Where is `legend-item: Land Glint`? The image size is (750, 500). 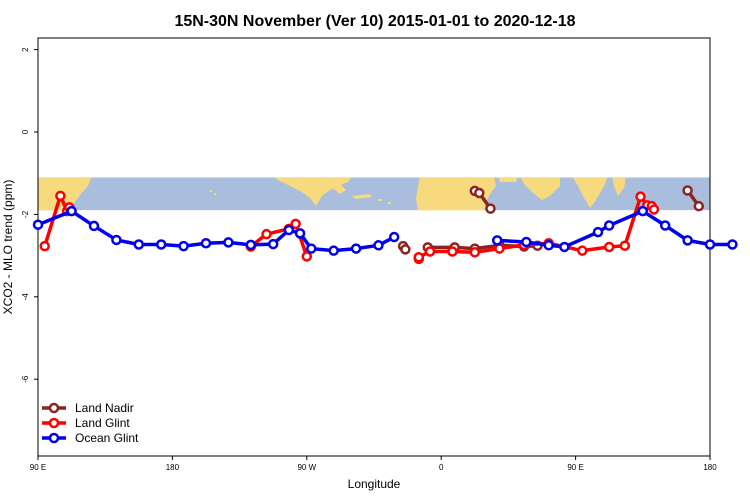 legend-item: Land Glint is located at coordinates (86, 423).